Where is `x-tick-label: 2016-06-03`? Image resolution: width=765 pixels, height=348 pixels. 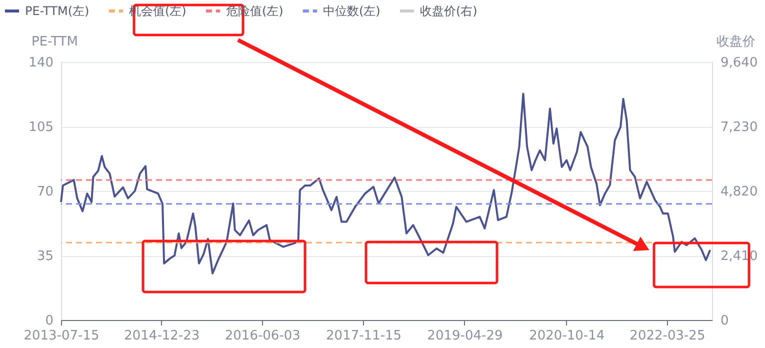
x-tick-label: 2016-06-03 is located at coordinates (262, 336).